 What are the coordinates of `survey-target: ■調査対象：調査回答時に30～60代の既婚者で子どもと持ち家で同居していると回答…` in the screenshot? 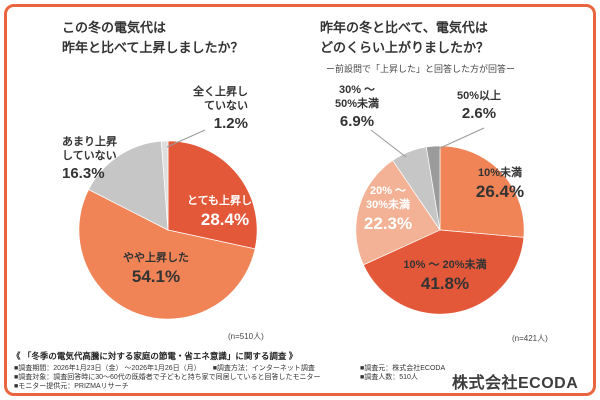 It's located at (167, 377).